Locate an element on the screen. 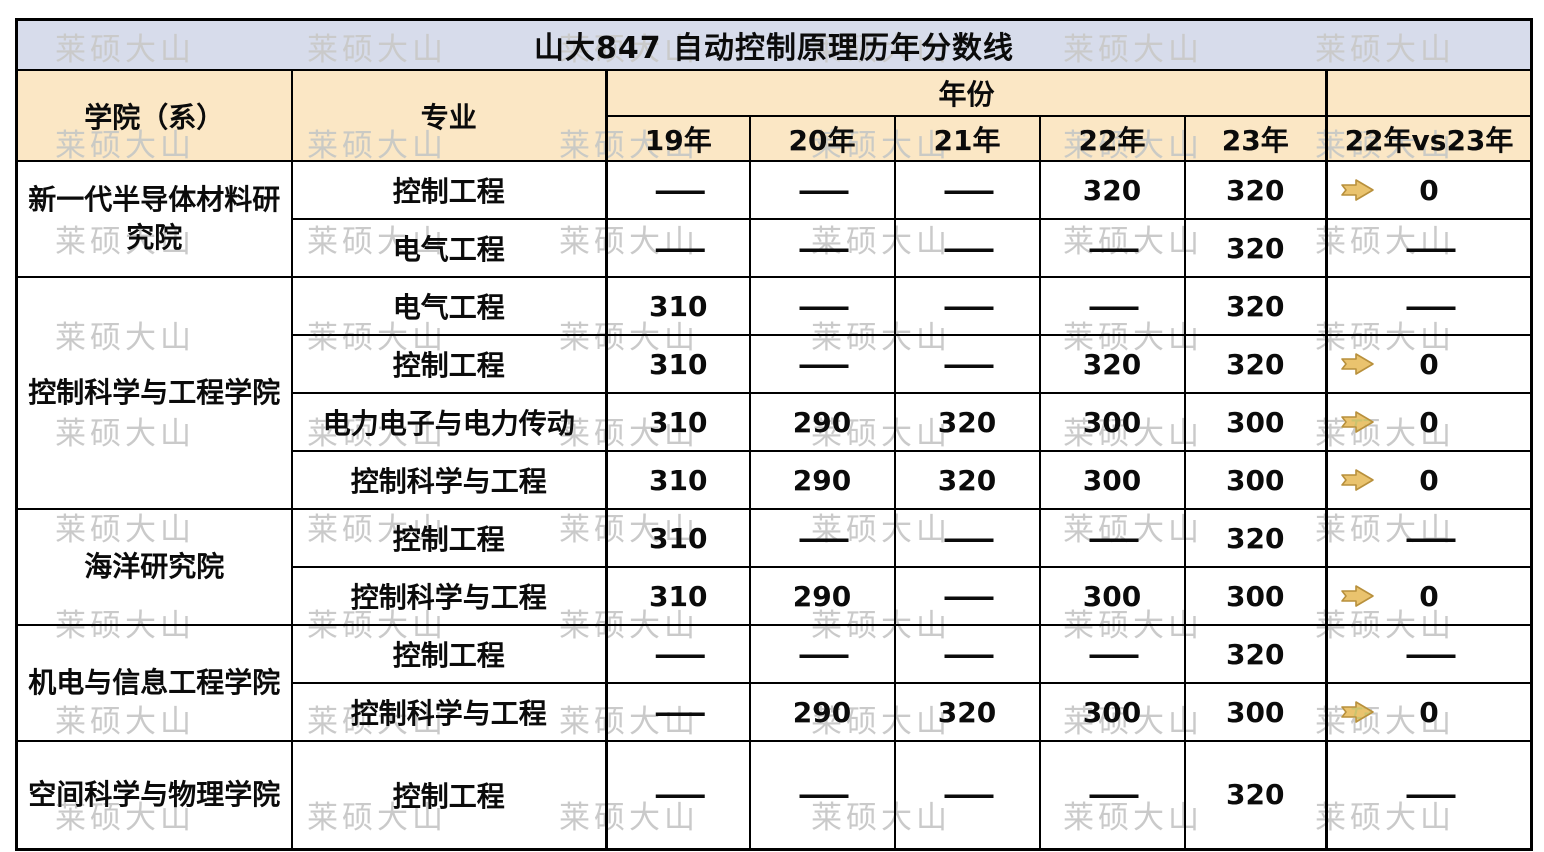 The image size is (1544, 852). table-row: 控制科学与工程 —— 290 320 300 300 0 is located at coordinates (775, 712).